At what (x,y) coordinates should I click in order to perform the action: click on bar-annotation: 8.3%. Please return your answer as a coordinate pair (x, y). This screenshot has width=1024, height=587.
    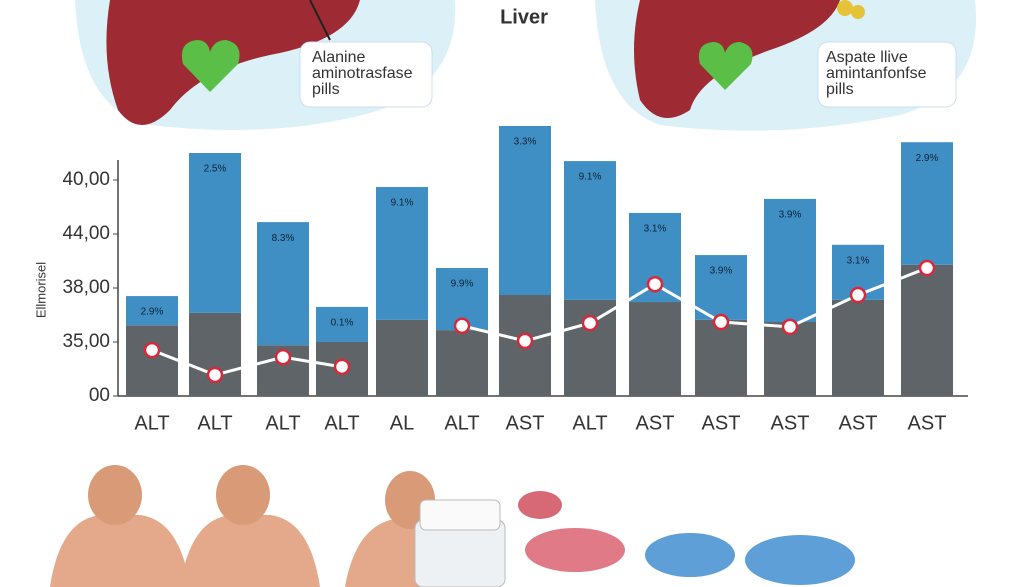
    Looking at the image, I should click on (283, 238).